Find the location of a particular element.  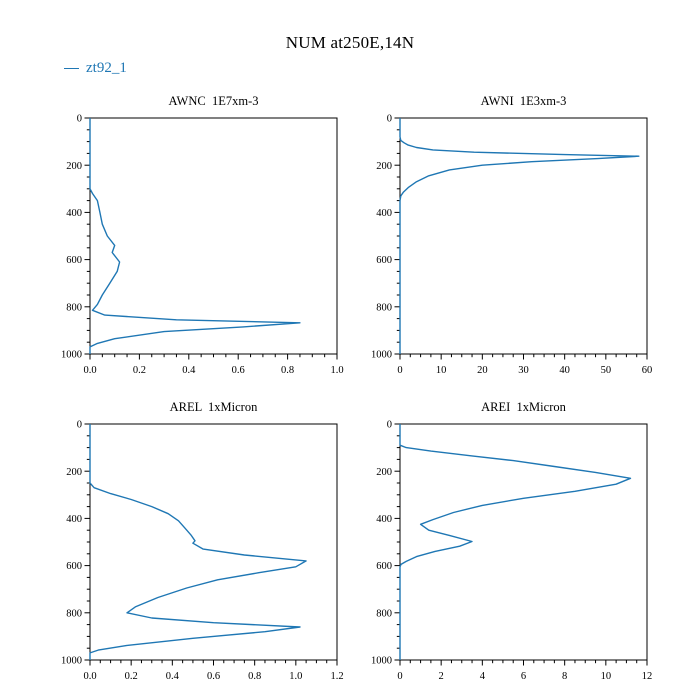

x-tick-label: 20 is located at coordinates (482, 370).